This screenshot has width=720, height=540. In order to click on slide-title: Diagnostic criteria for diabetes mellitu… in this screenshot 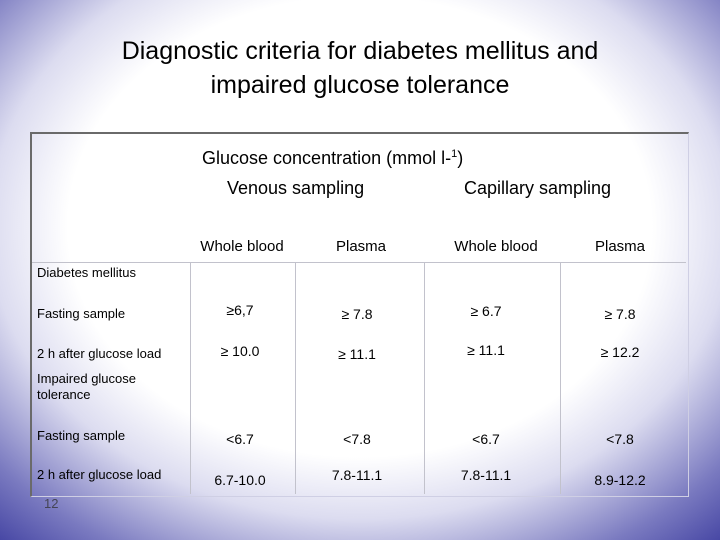, I will do `click(360, 68)`.